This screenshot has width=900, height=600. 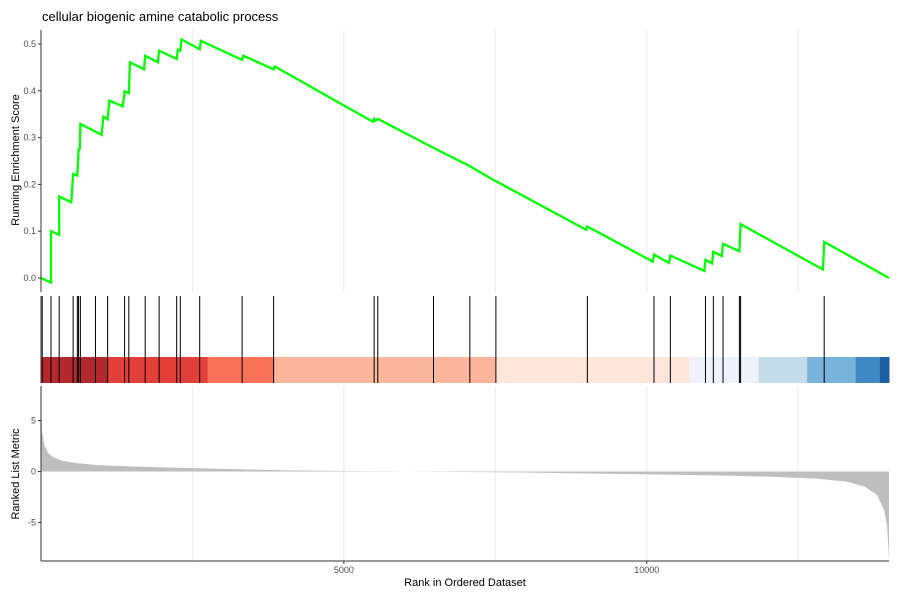 I want to click on running-score-y-tick-label: 0.3, so click(x=29, y=138).